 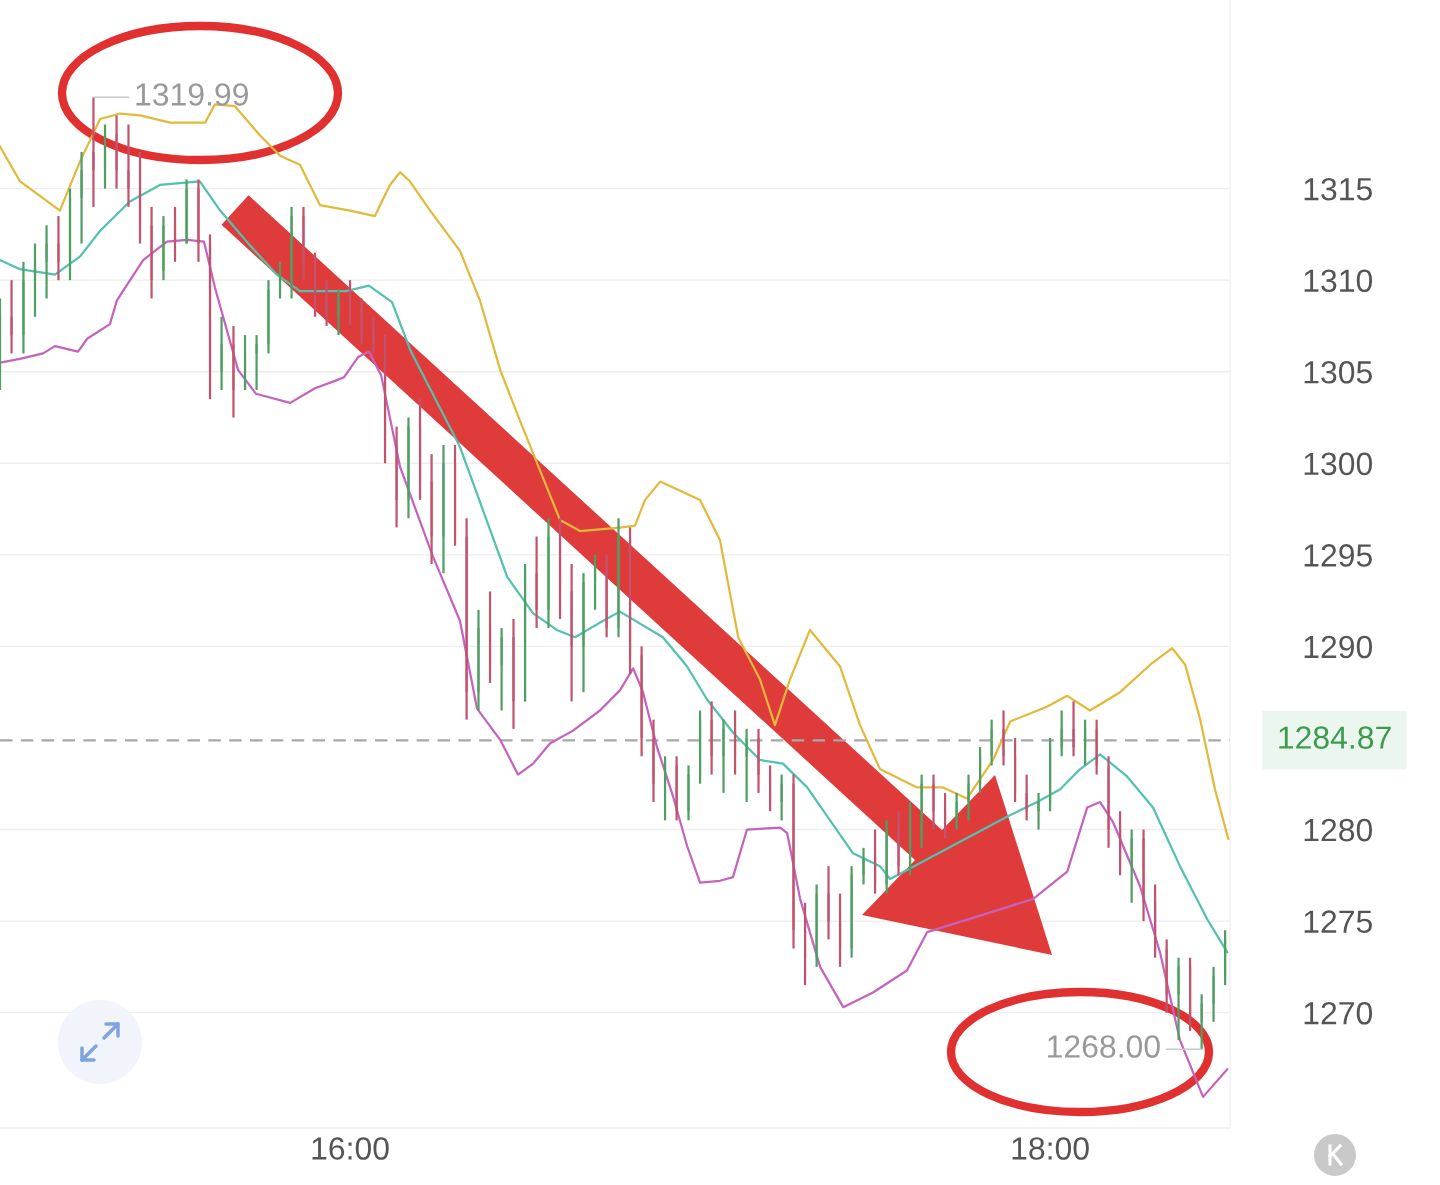 I want to click on y-tick-label: 1295, so click(x=1338, y=555).